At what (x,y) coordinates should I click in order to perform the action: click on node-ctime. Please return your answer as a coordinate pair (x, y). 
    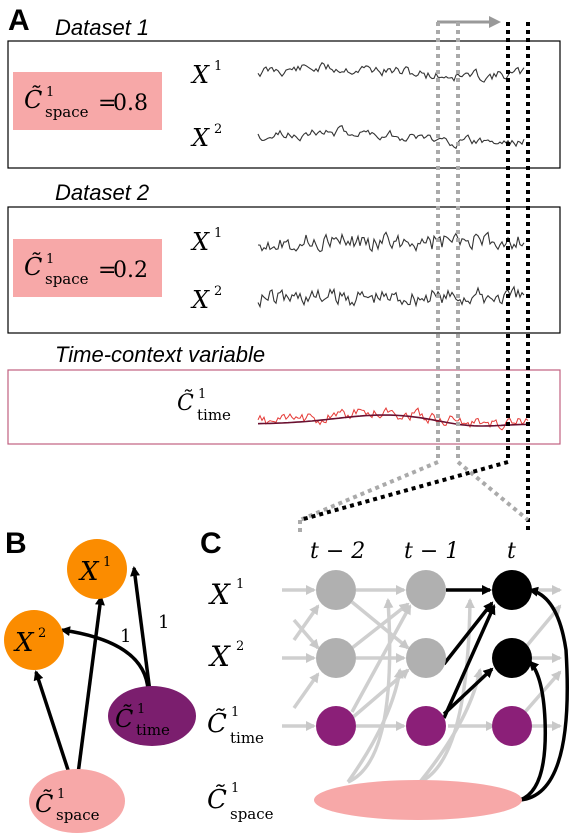
    Looking at the image, I should click on (152, 716).